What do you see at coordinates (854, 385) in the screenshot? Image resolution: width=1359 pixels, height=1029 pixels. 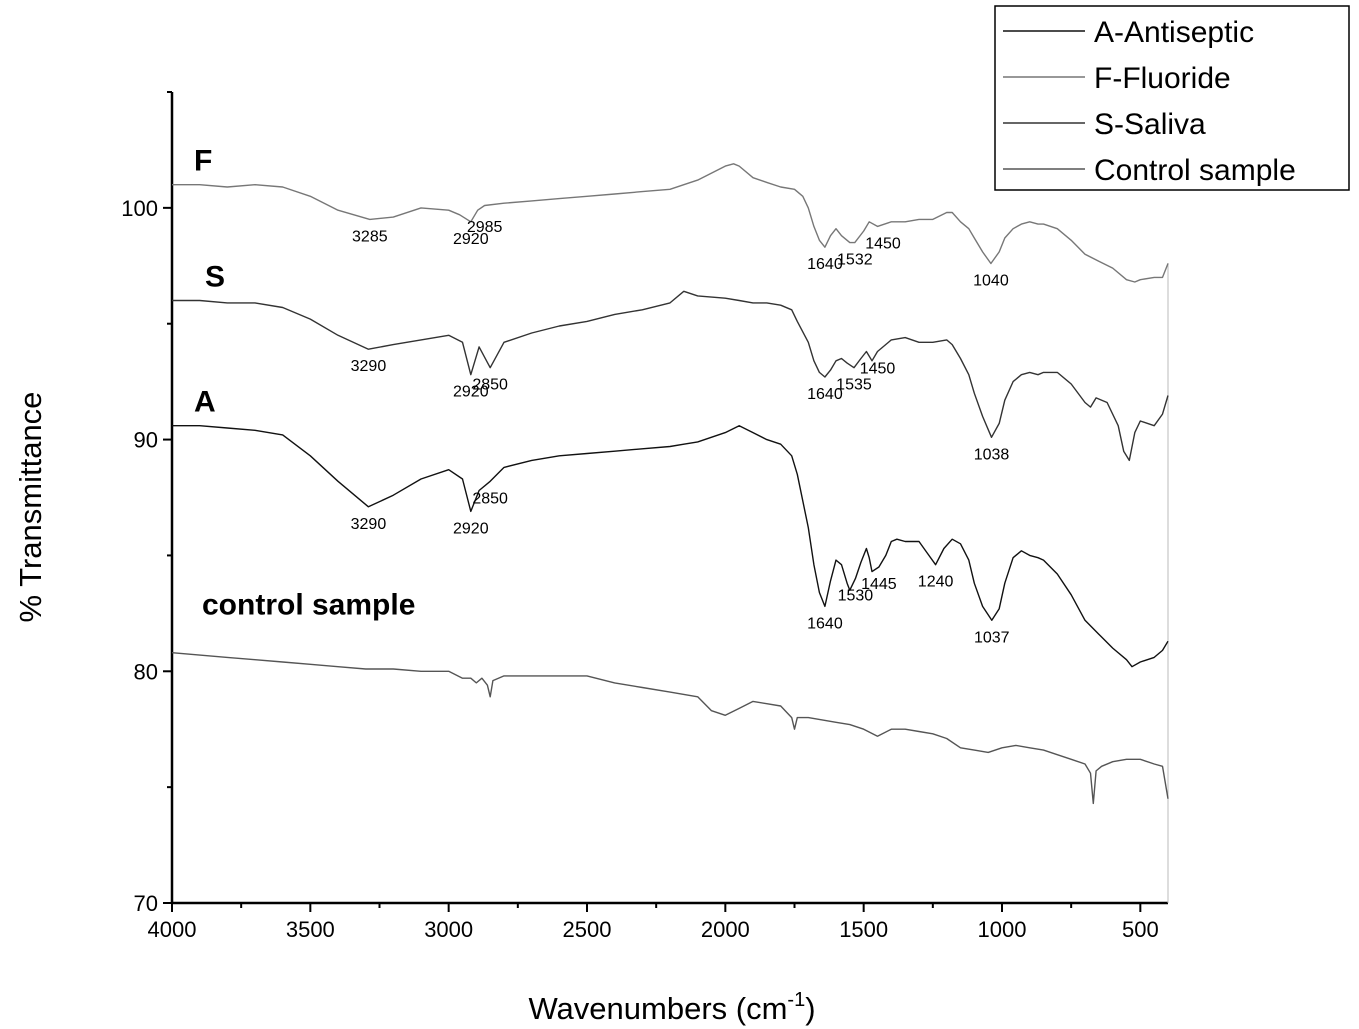 I see `peak-label: 1535` at bounding box center [854, 385].